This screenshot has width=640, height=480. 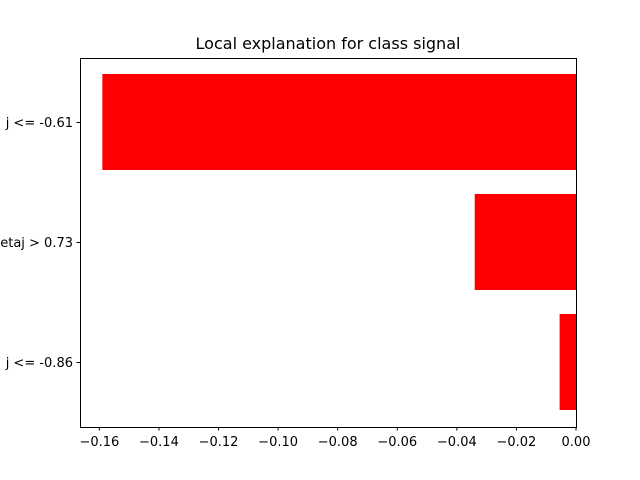 What do you see at coordinates (39, 363) in the screenshot?
I see `y-tick-label: j <= -0.86` at bounding box center [39, 363].